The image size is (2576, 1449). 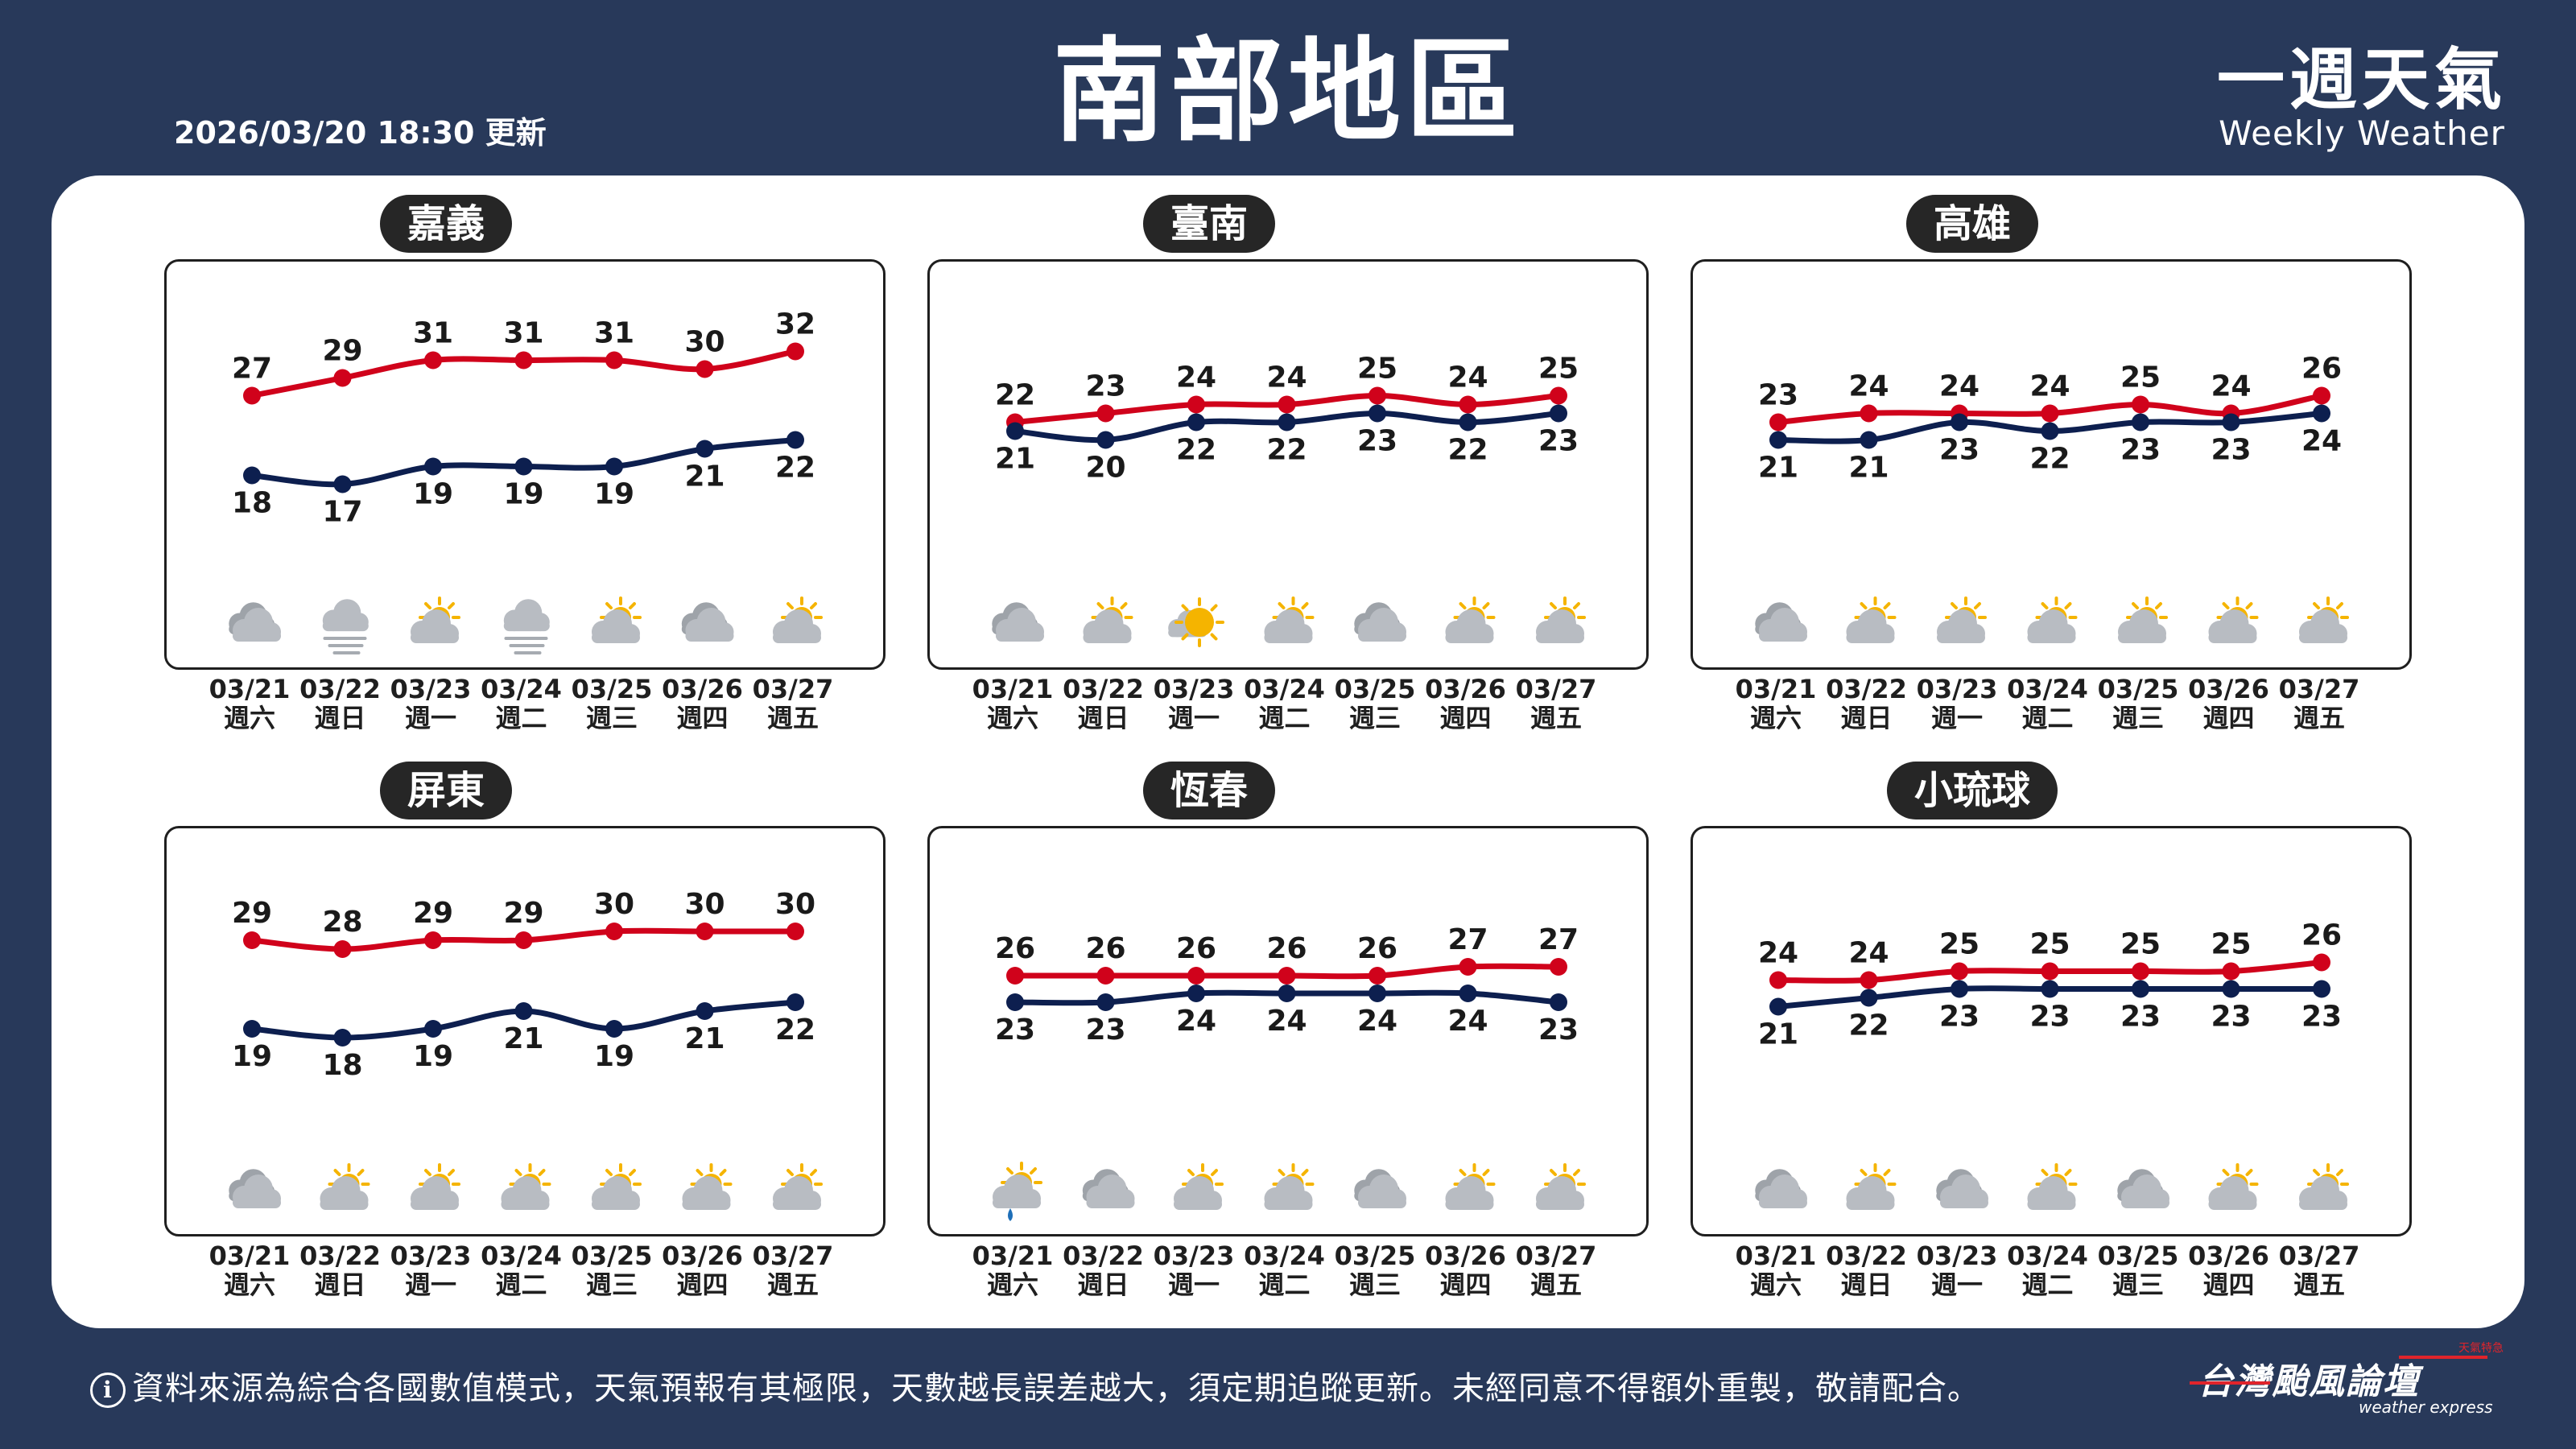 I want to click on city-title: 嘉義, so click(x=446, y=224).